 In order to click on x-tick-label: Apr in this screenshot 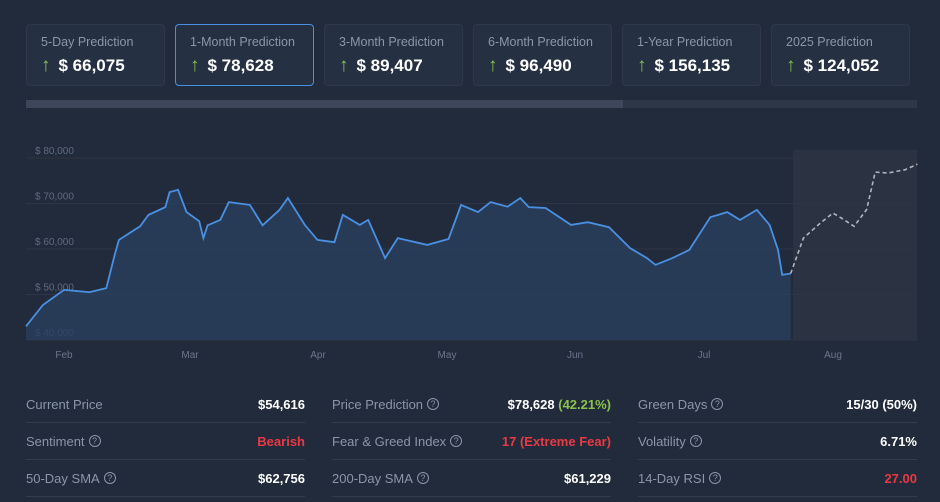, I will do `click(318, 355)`.